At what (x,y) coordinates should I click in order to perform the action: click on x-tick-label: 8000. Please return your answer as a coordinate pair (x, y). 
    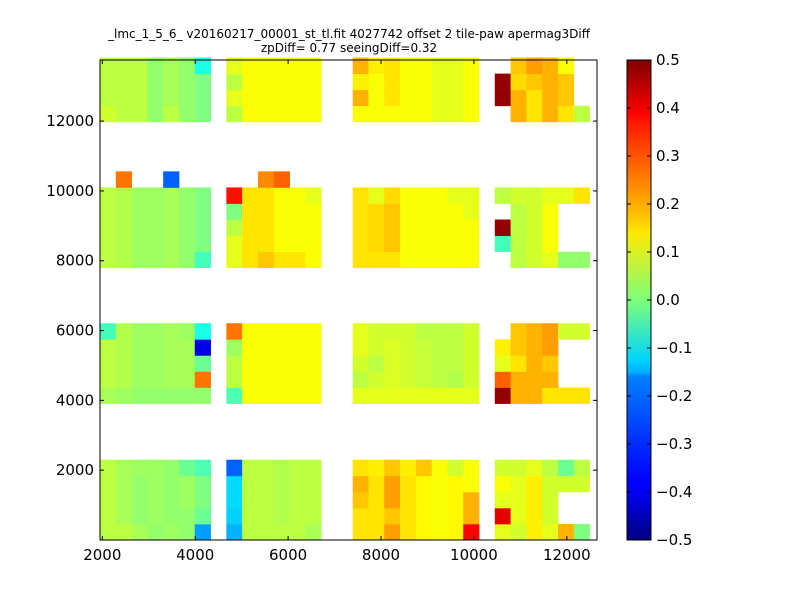
    Looking at the image, I should click on (381, 555).